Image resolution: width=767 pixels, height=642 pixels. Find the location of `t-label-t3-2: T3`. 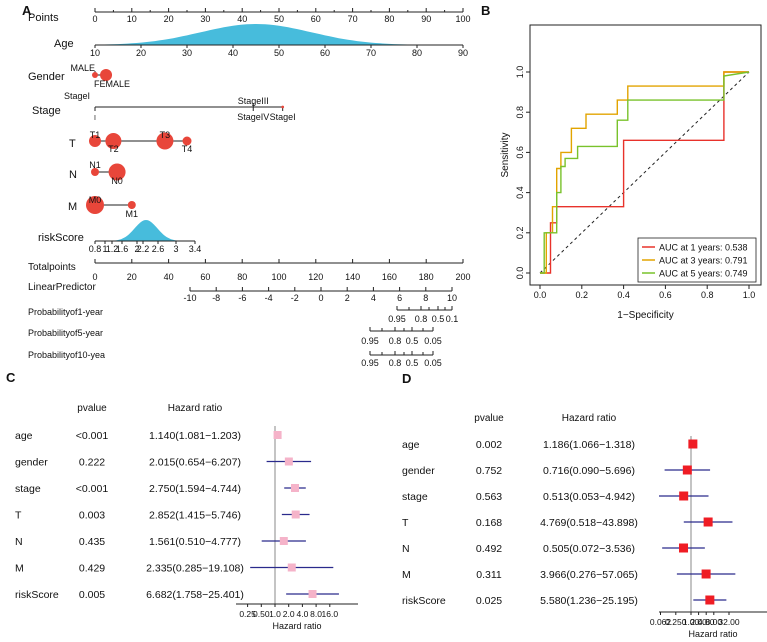

t-label-t3-2: T3 is located at coordinates (165, 135).